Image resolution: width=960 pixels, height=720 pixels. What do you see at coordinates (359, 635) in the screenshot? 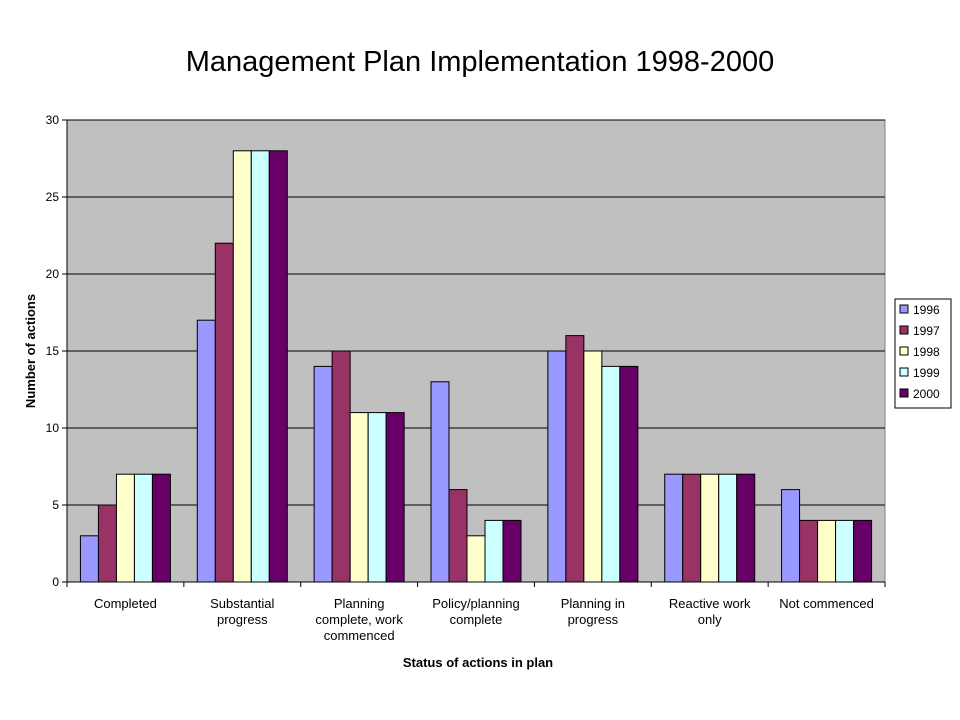
I see `x-tick-label-line: commenced` at bounding box center [359, 635].